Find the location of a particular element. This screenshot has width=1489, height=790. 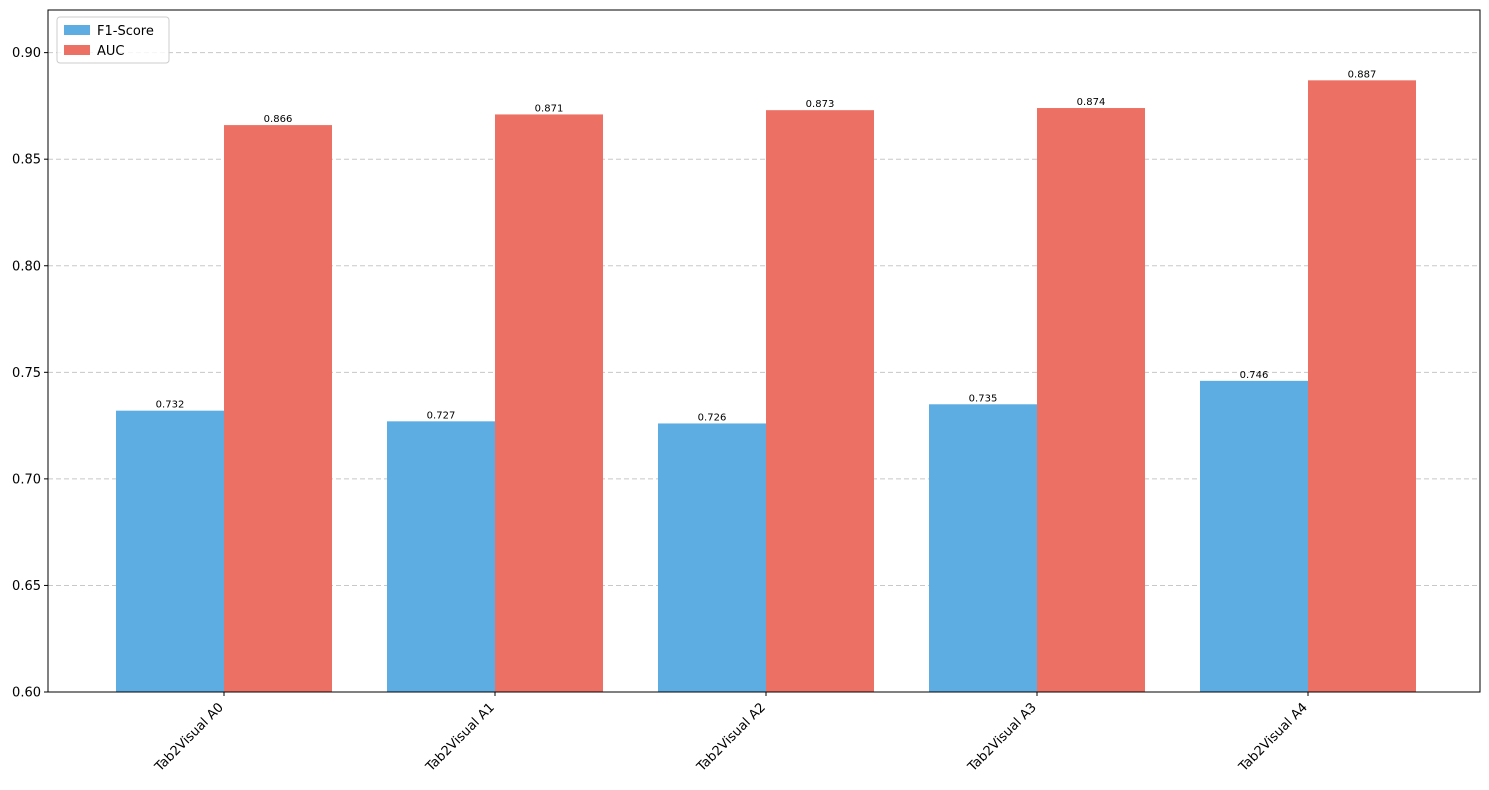

legend: F1-Score AUC is located at coordinates (113, 40).